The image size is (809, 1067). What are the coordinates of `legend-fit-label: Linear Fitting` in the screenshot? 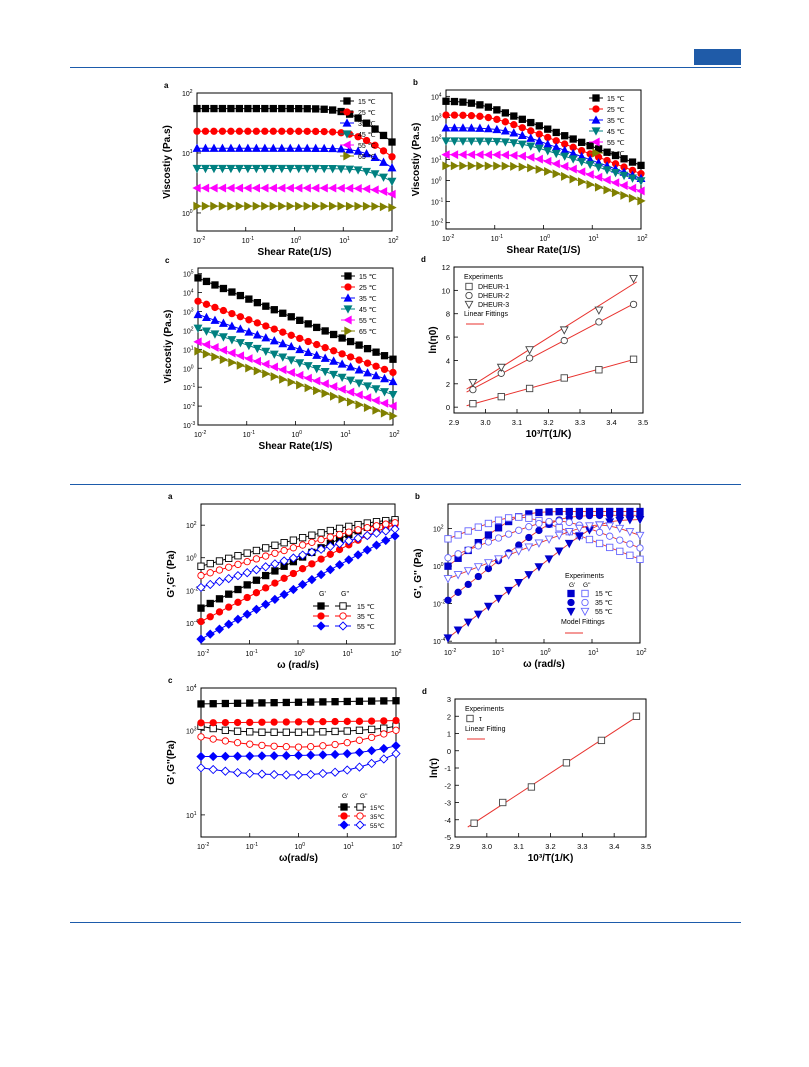 It's located at (485, 729).